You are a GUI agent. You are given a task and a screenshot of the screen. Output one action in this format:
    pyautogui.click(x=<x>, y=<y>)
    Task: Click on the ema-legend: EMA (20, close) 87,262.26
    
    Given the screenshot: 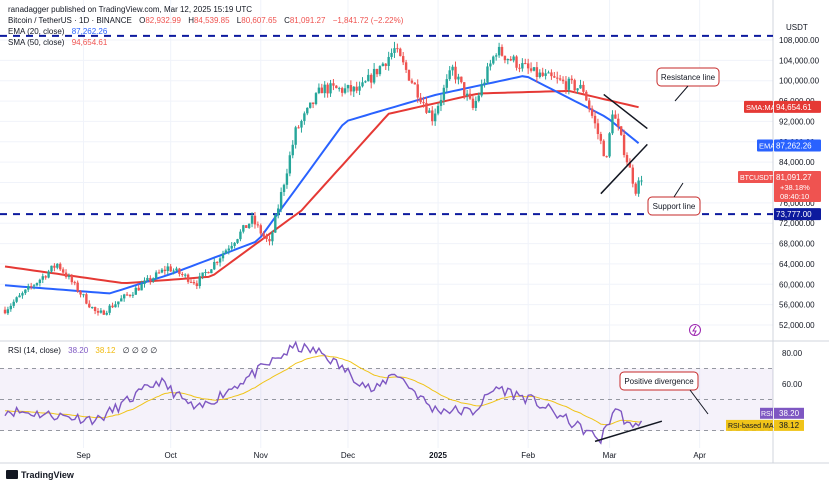 What is the action you would take?
    pyautogui.click(x=57, y=31)
    